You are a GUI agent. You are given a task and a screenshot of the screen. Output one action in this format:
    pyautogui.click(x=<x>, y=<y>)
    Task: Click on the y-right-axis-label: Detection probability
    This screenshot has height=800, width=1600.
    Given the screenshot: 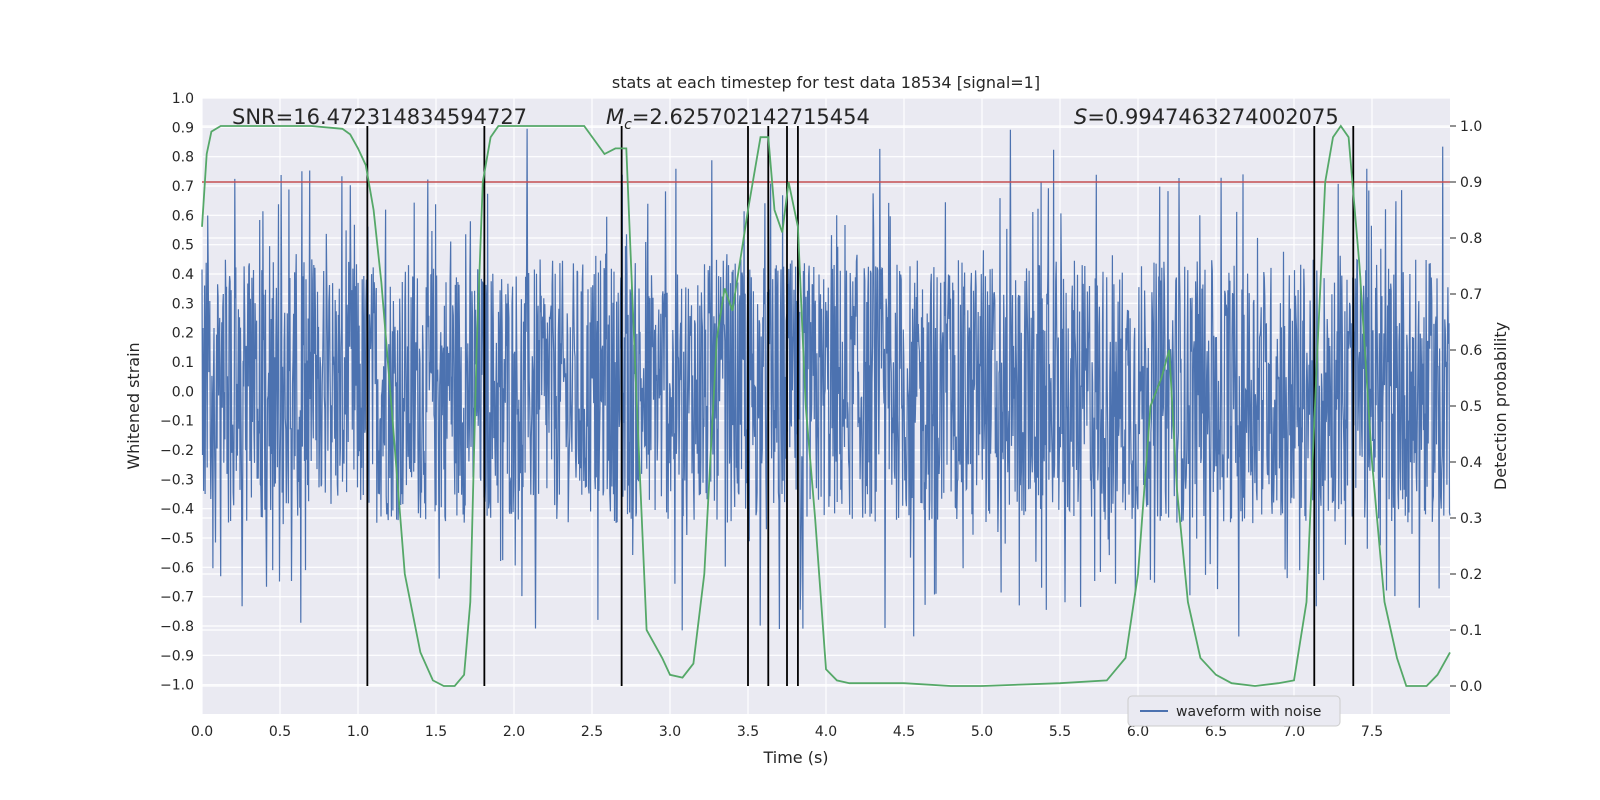 What is the action you would take?
    pyautogui.click(x=1500, y=406)
    